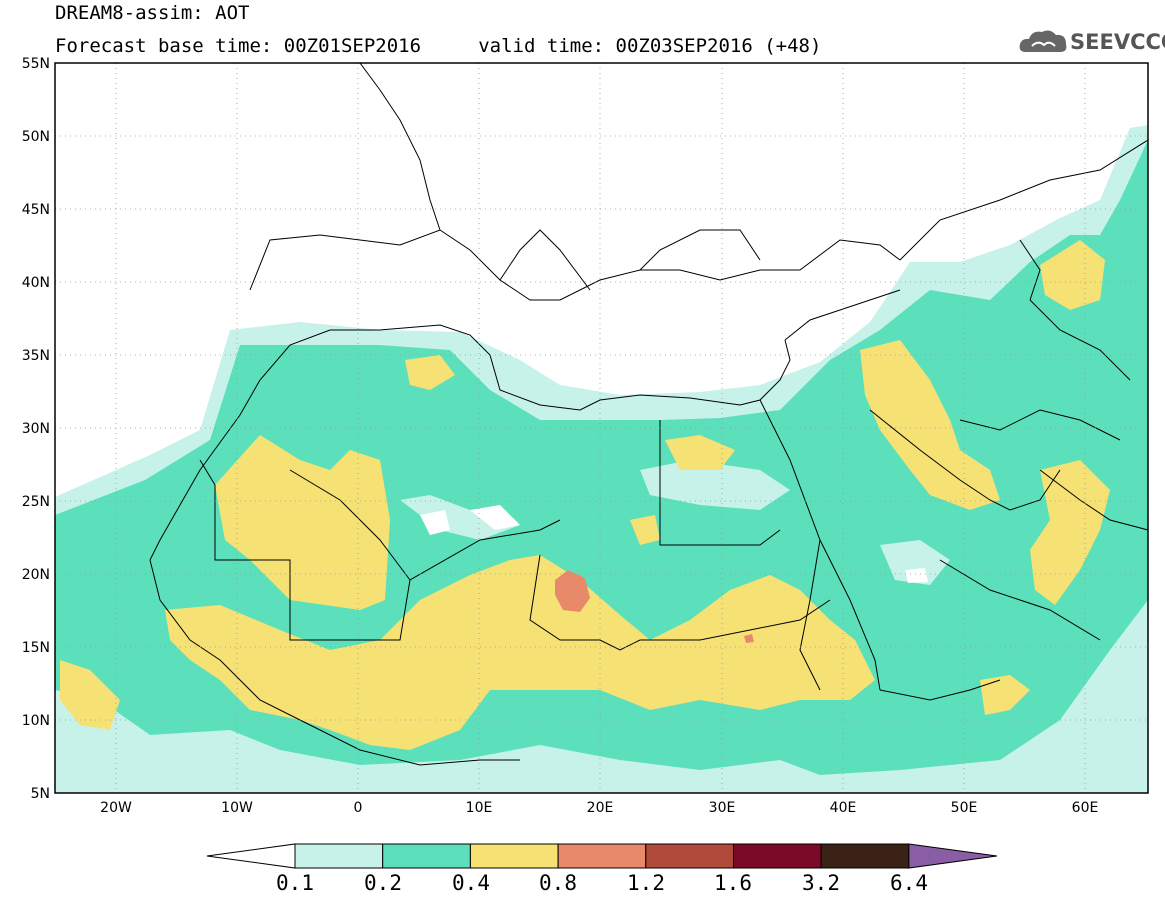 The image size is (1165, 905). Describe the element at coordinates (36, 137) in the screenshot. I see `lat-label: 50N` at that location.